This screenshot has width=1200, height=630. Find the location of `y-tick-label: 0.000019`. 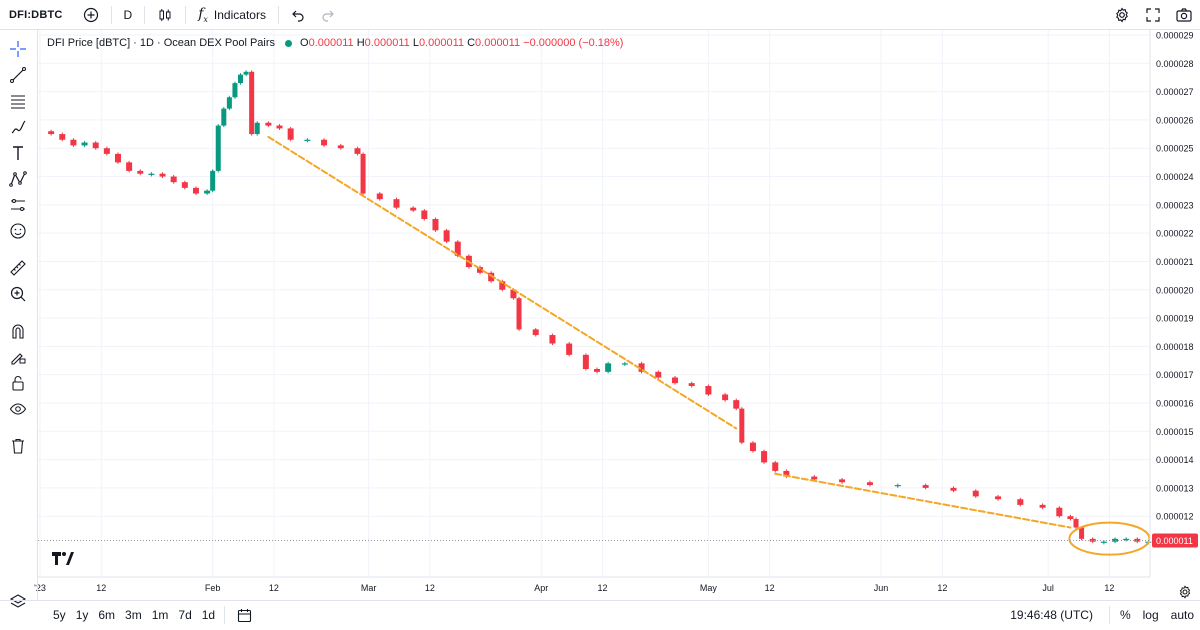

y-tick-label: 0.000019 is located at coordinates (1175, 319).